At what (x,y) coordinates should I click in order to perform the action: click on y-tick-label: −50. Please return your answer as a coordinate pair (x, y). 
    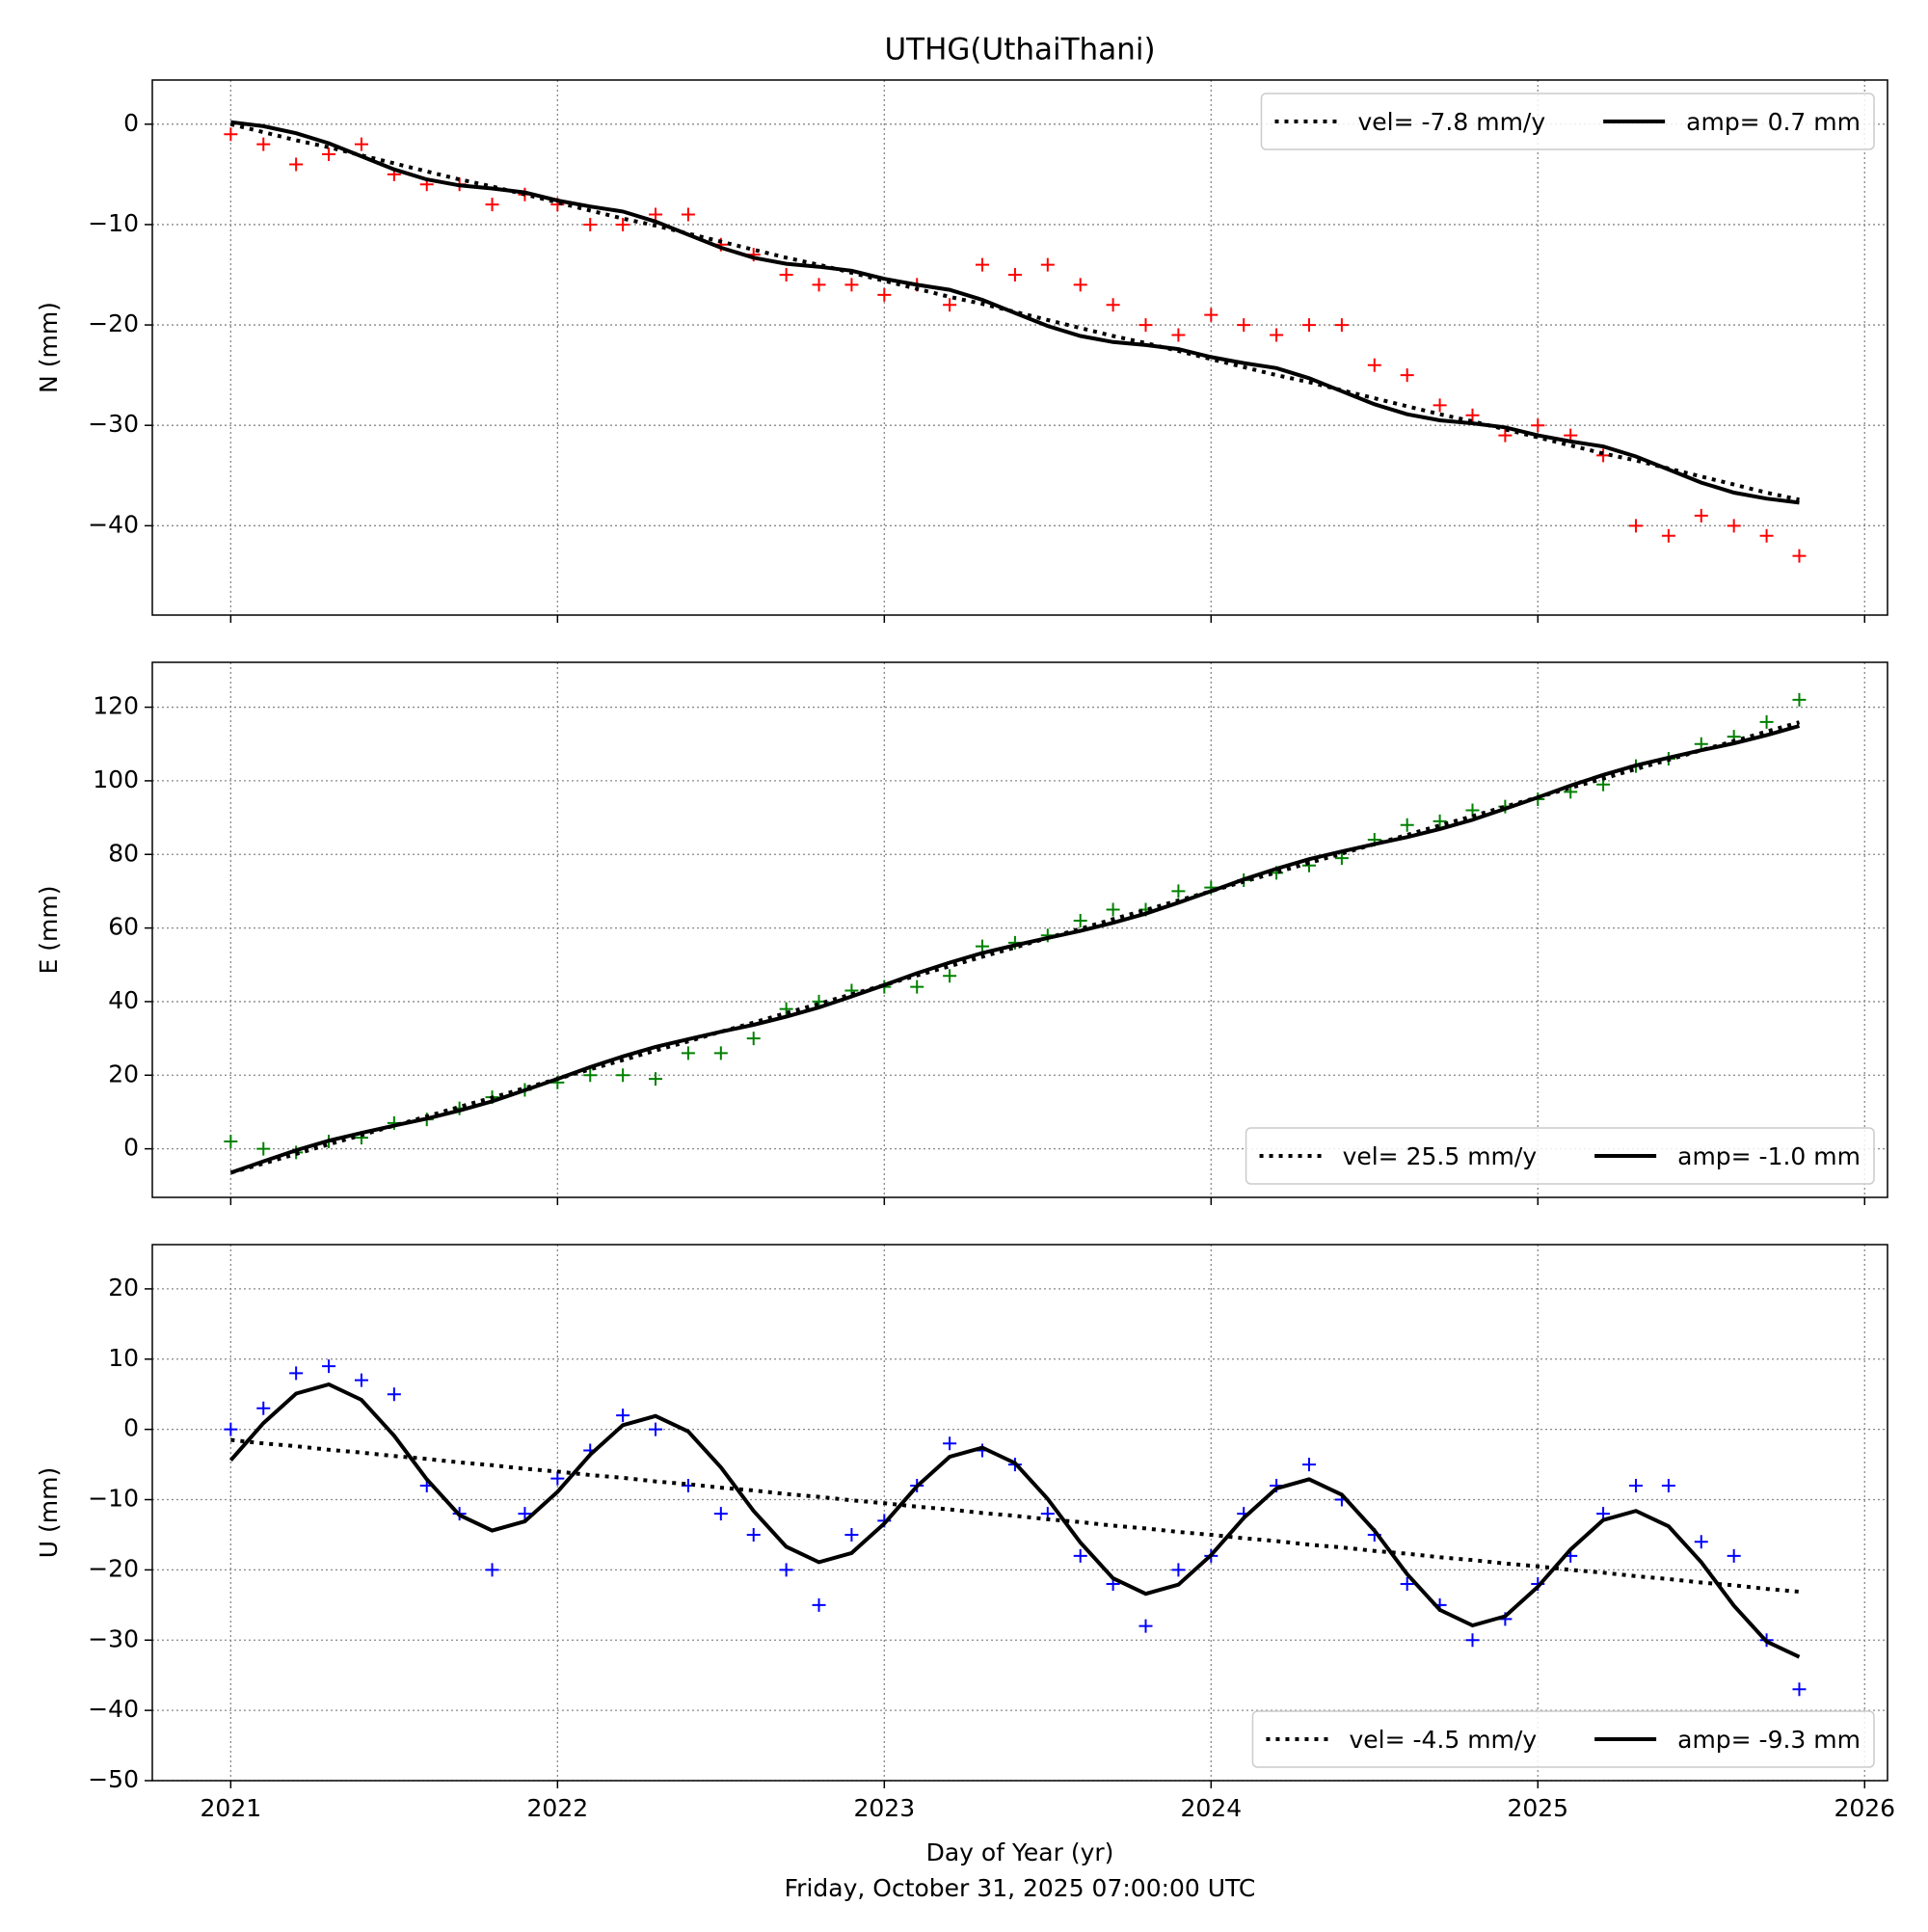
    Looking at the image, I should click on (113, 1779).